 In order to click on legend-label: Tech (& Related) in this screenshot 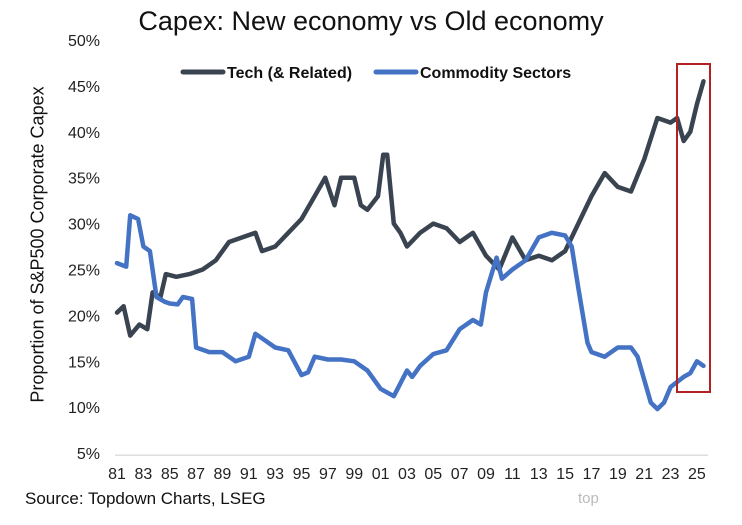, I will do `click(289, 73)`.